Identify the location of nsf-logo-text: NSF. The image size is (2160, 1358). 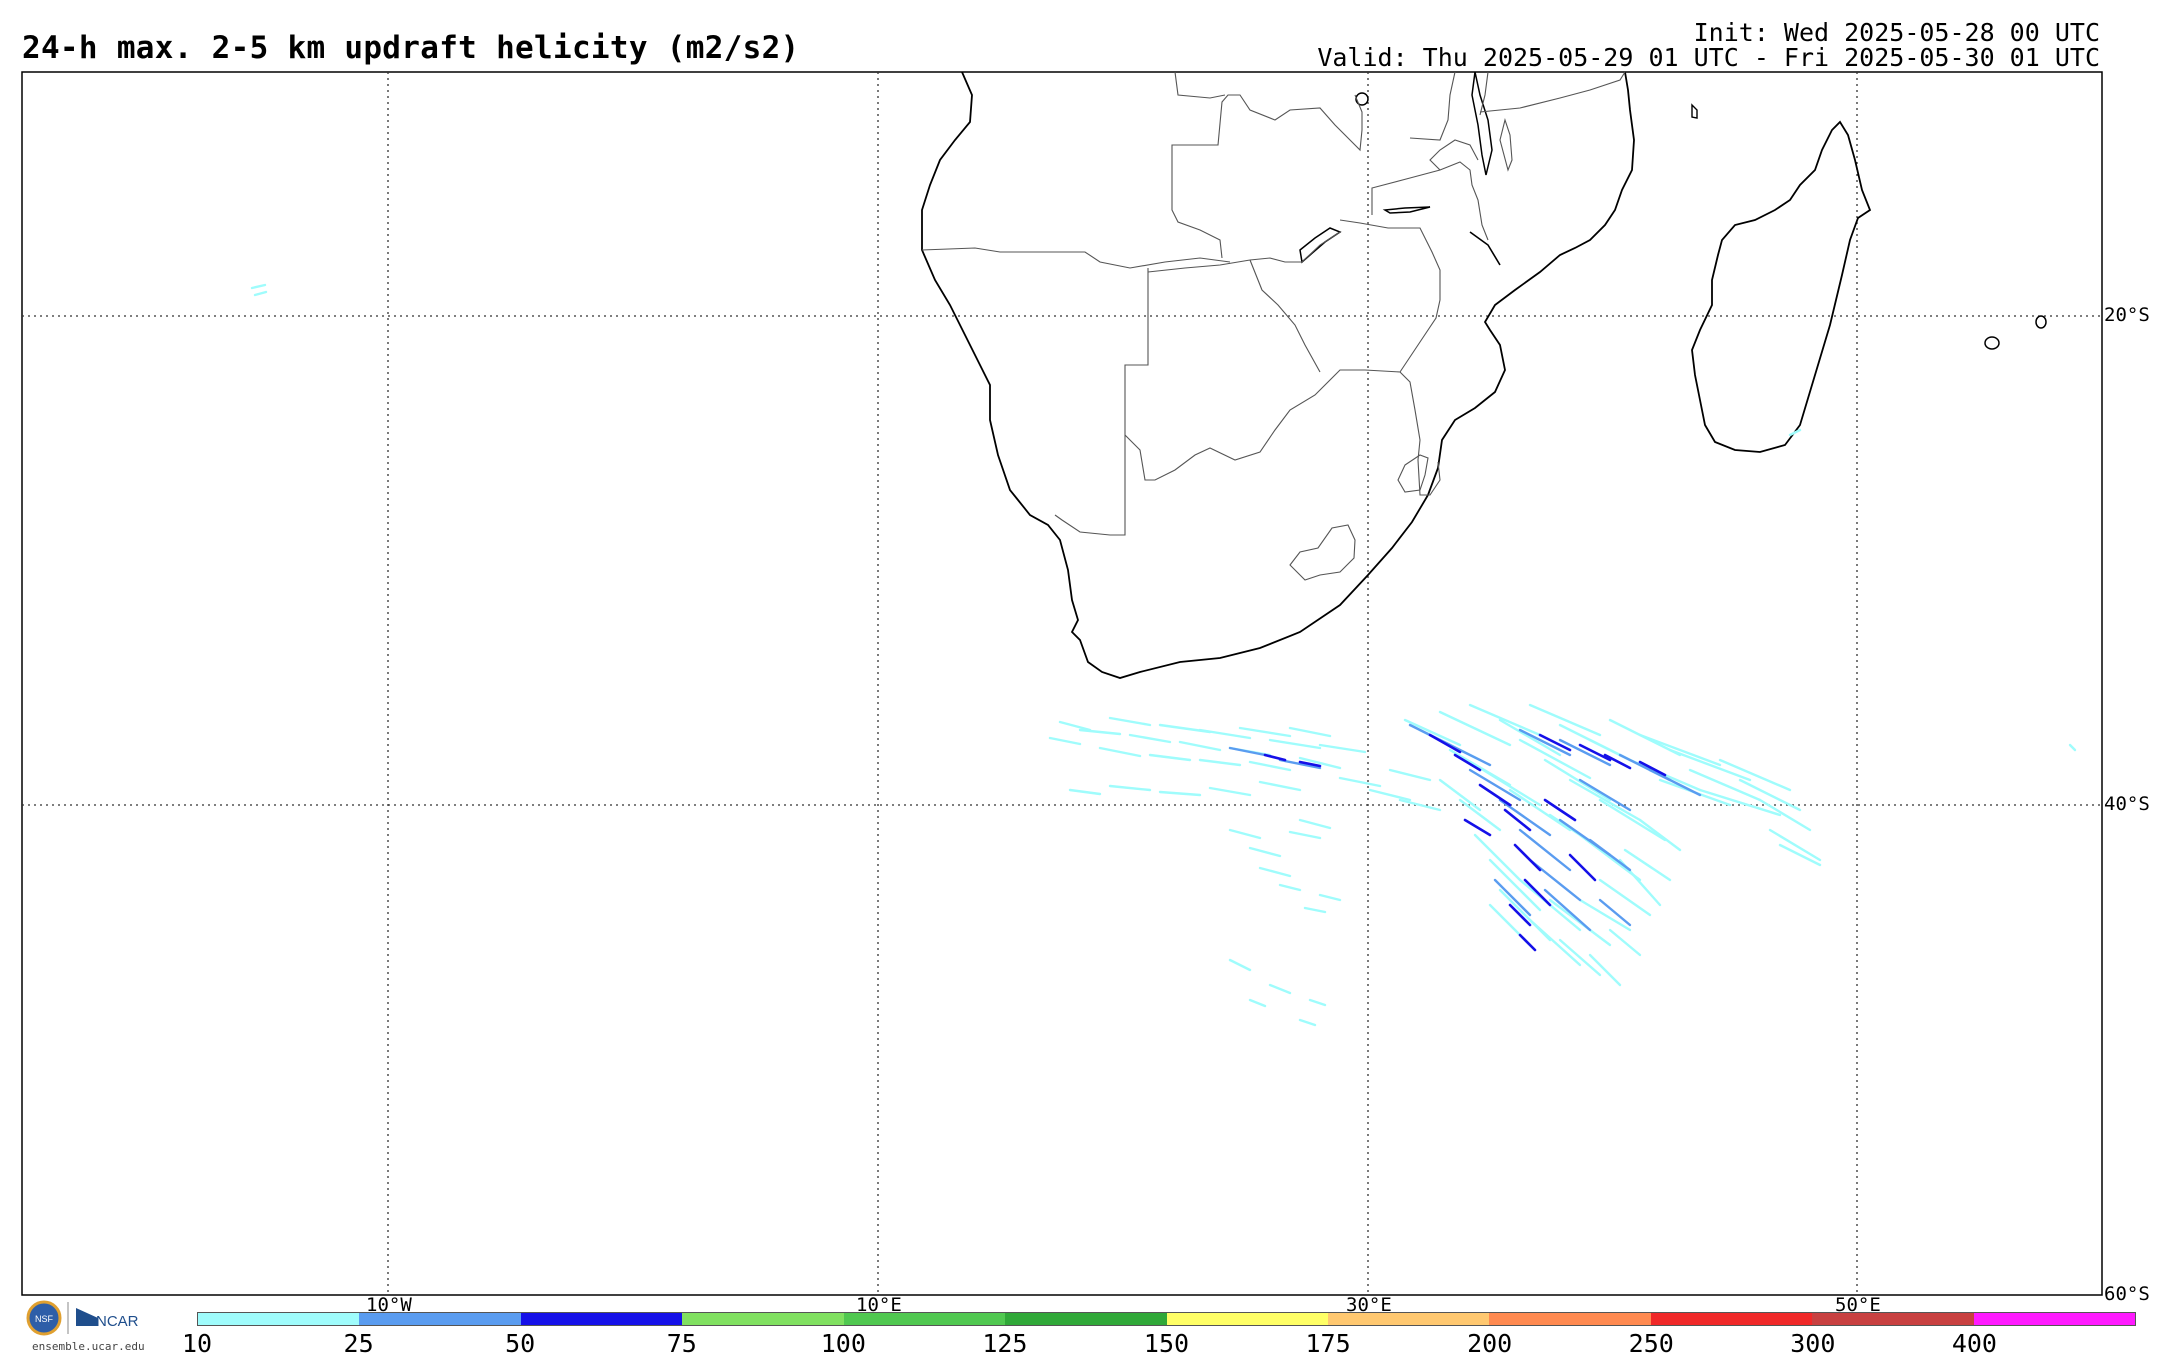
(44, 1319).